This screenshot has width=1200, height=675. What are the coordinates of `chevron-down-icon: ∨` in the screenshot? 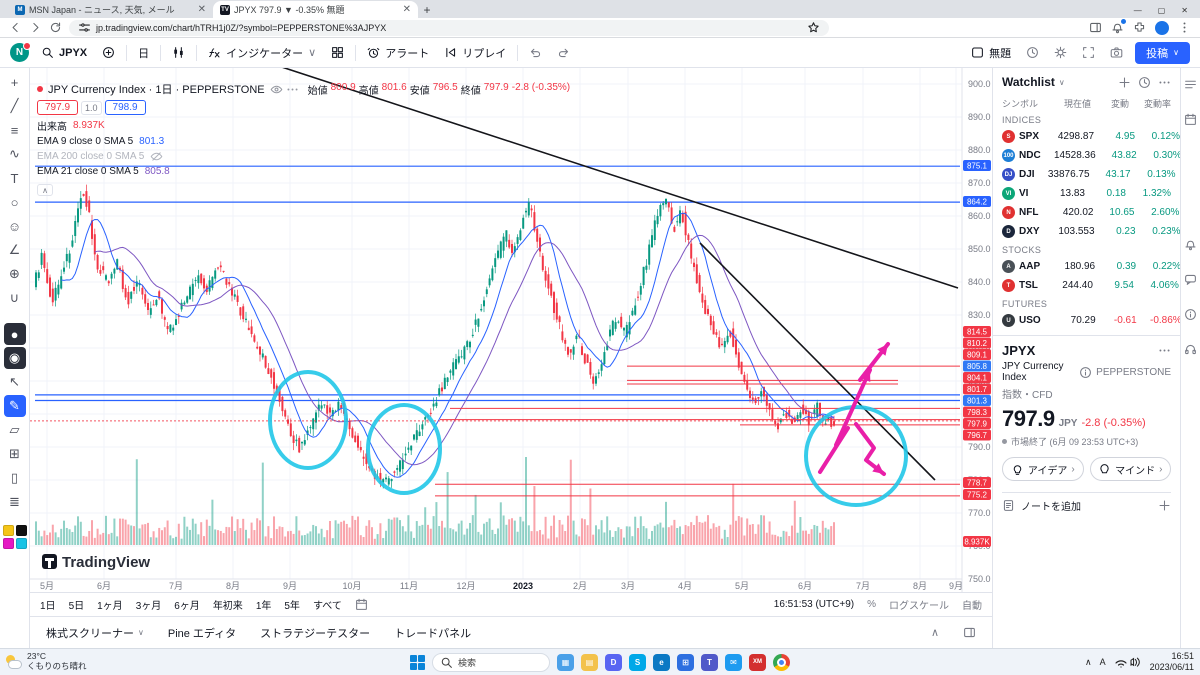 It's located at (1061, 82).